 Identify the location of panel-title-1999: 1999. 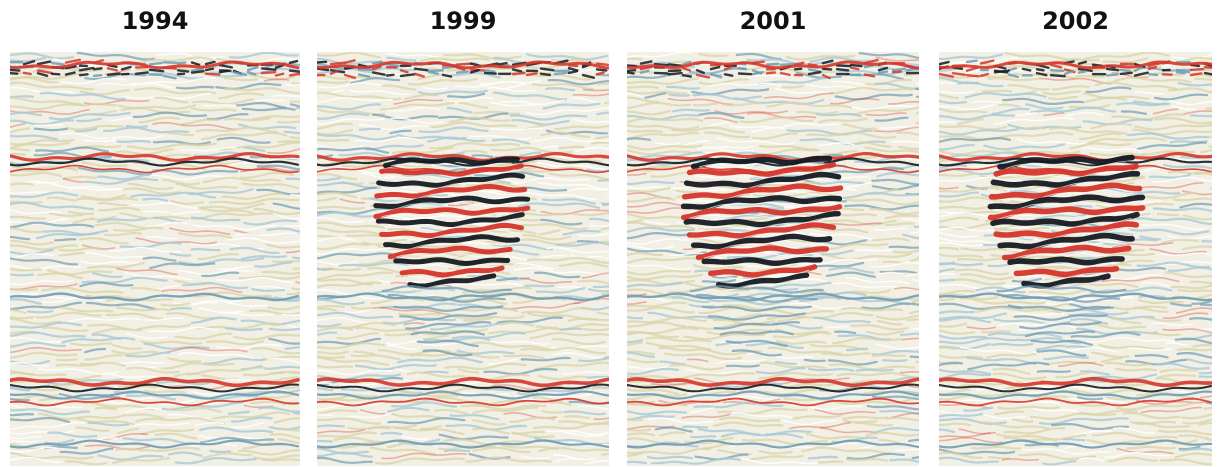
(463, 21).